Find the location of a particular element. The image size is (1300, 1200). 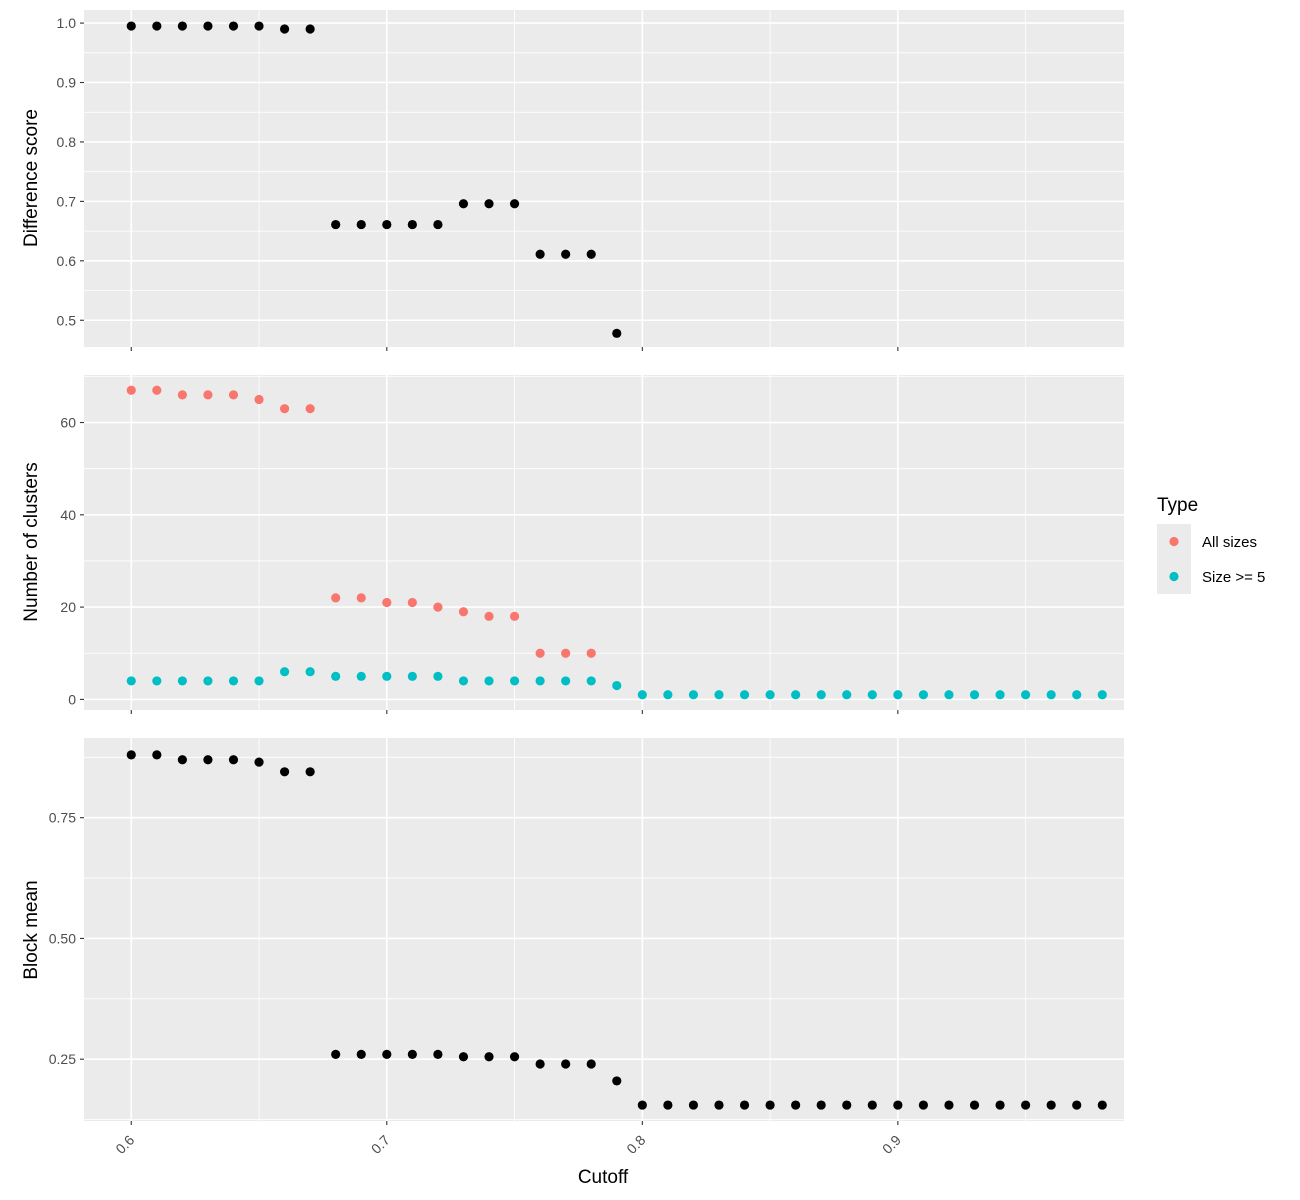

y-tick-label: 40 is located at coordinates (68, 515).